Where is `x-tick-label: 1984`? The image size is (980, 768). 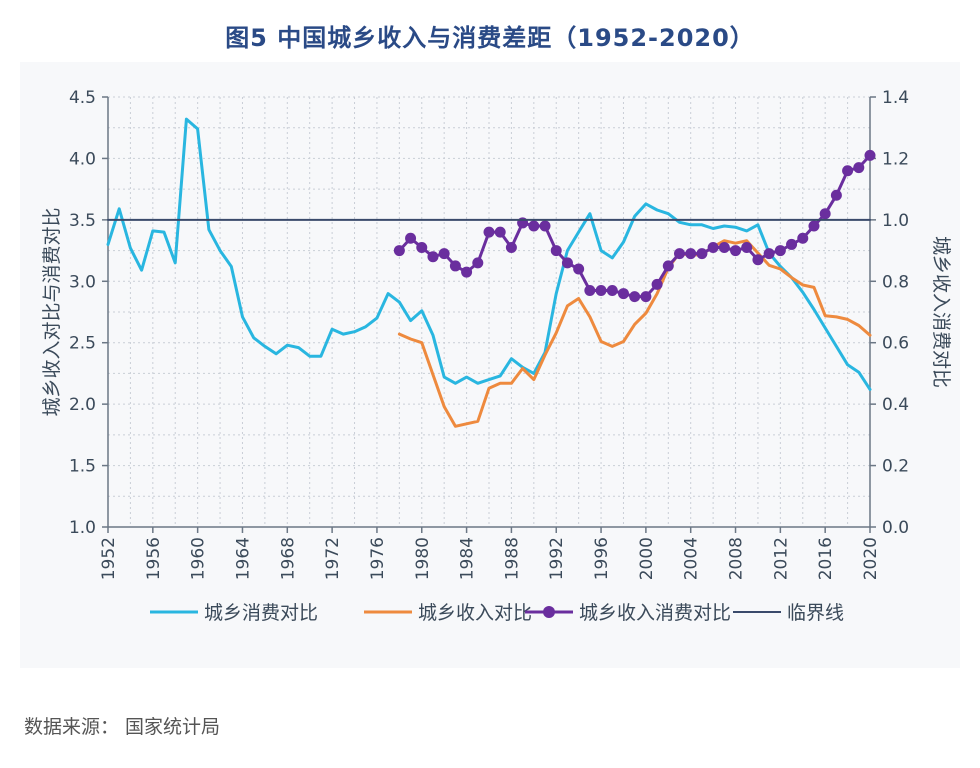 x-tick-label: 1984 is located at coordinates (468, 558).